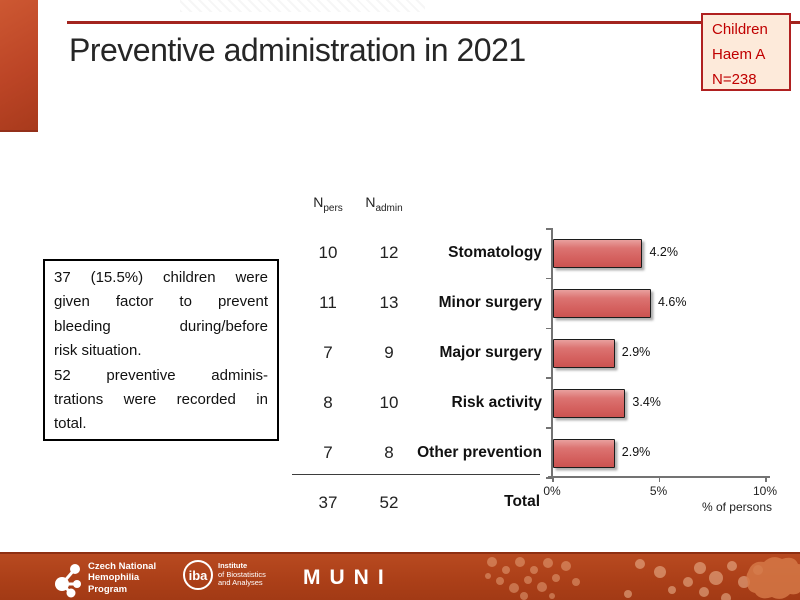 The image size is (800, 600). I want to click on x-tick-label: 10%, so click(765, 491).